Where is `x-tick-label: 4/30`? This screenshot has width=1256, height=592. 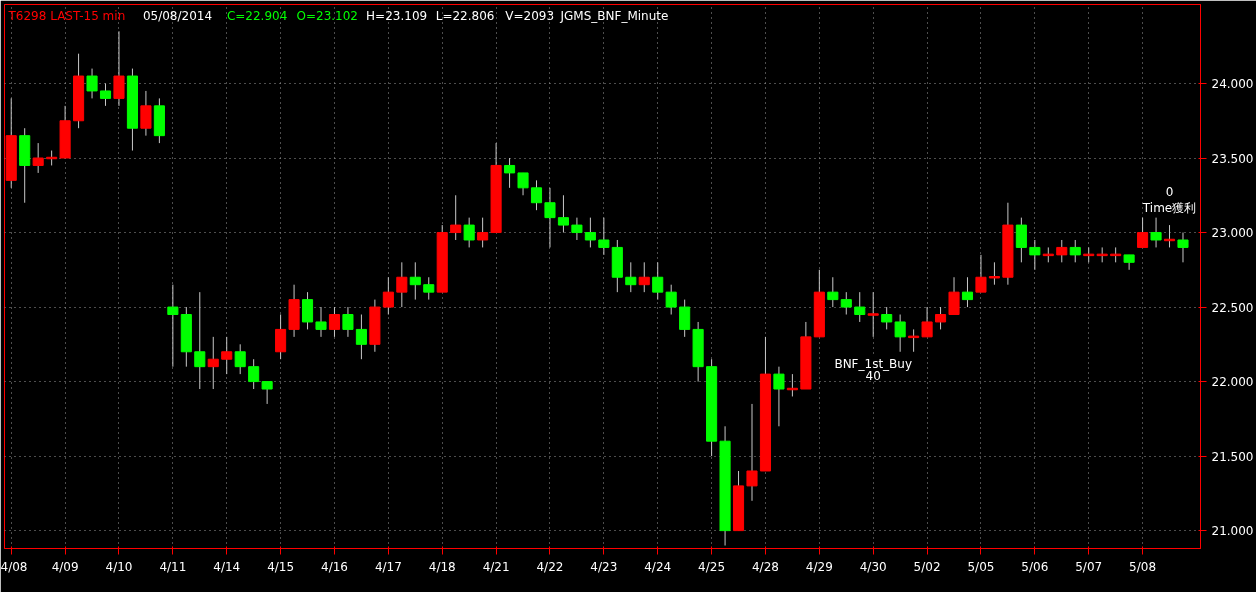 x-tick-label: 4/30 is located at coordinates (873, 566).